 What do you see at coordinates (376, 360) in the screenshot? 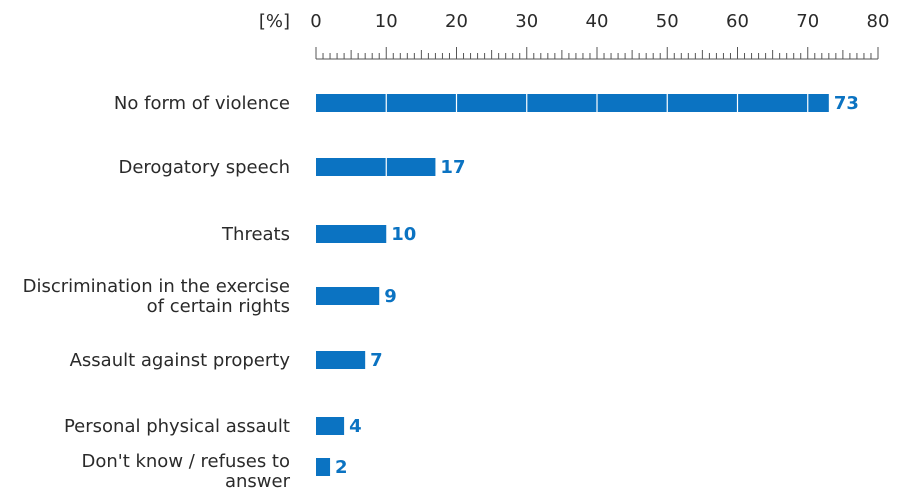
I see `value-label: 7` at bounding box center [376, 360].